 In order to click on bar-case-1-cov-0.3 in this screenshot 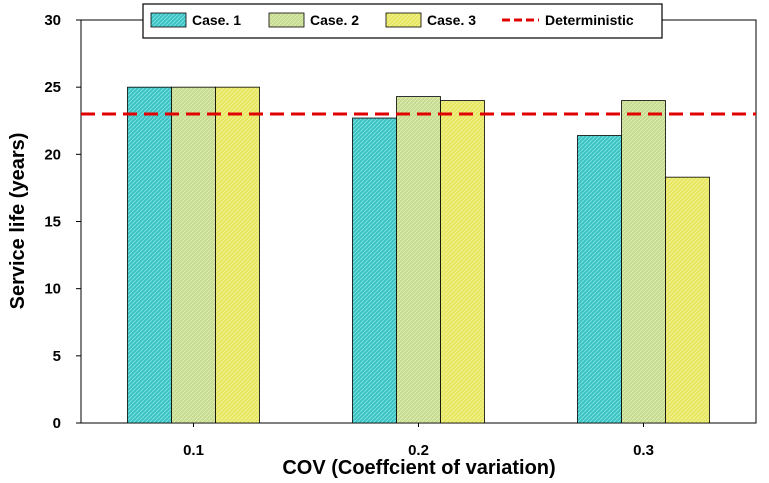, I will do `click(599, 279)`.